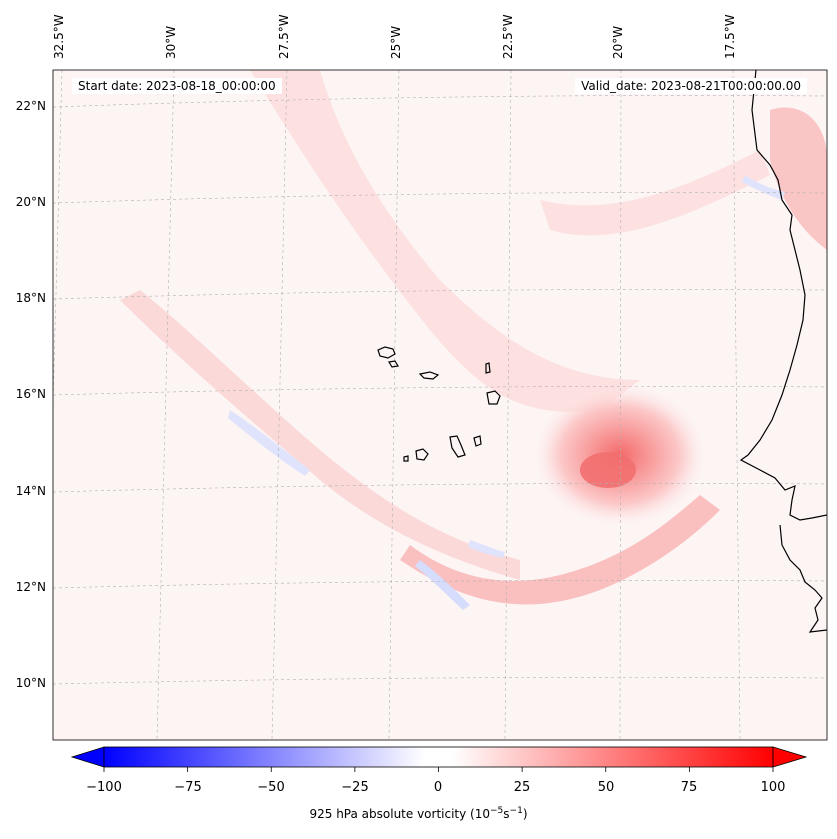  I want to click on lon-label: 22.5°W, so click(508, 36).